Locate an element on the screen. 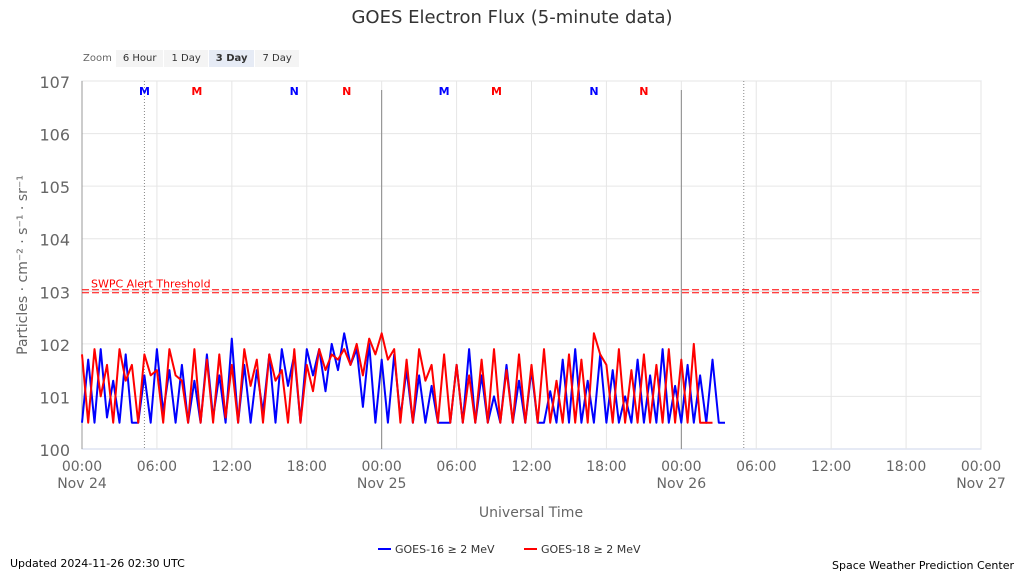  y-tick-label: 104 is located at coordinates (54, 240).